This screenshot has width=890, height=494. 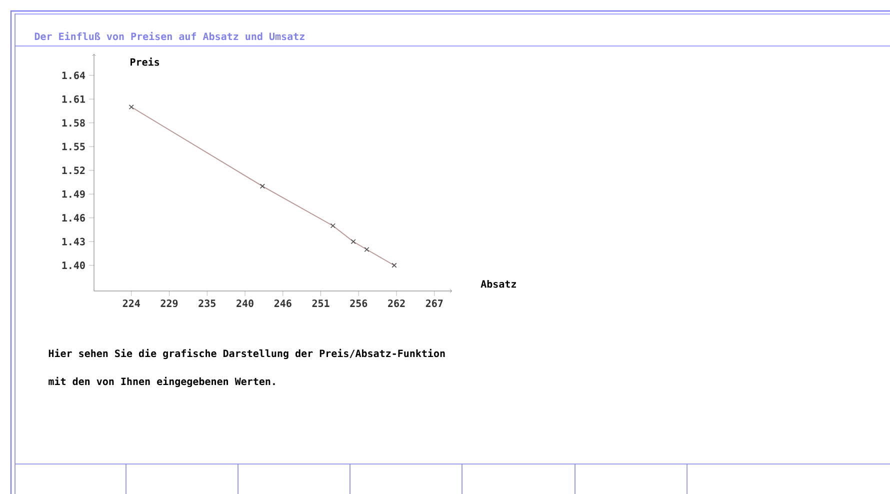 What do you see at coordinates (321, 304) in the screenshot?
I see `x-tick-label: 251` at bounding box center [321, 304].